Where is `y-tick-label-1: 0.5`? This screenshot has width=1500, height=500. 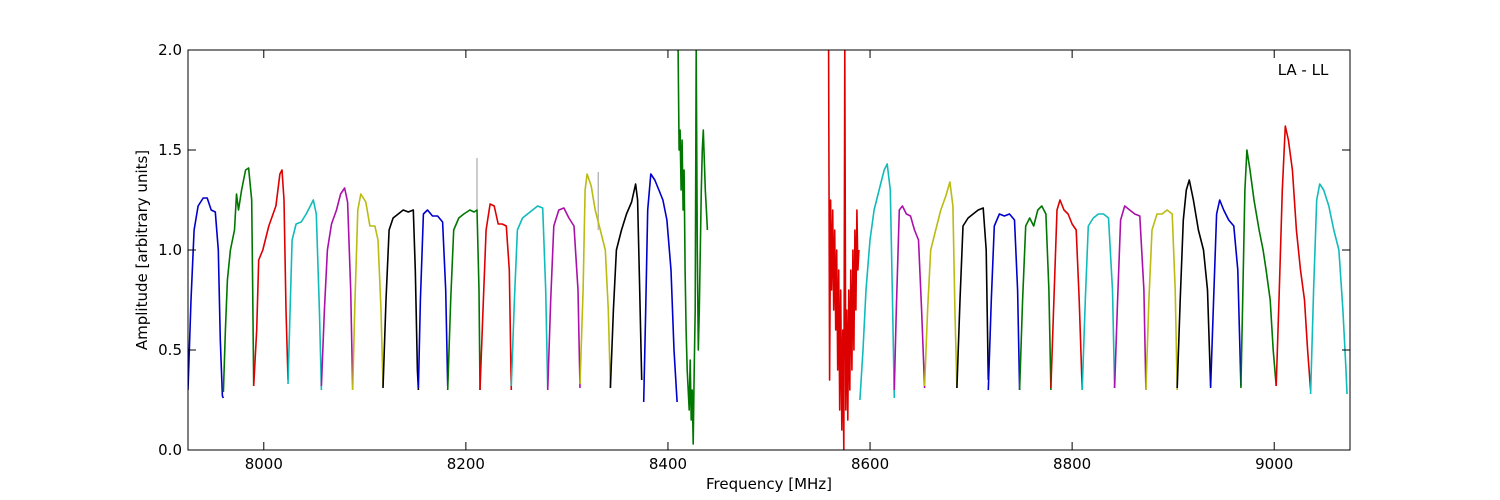
y-tick-label-1: 0.5 is located at coordinates (170, 350).